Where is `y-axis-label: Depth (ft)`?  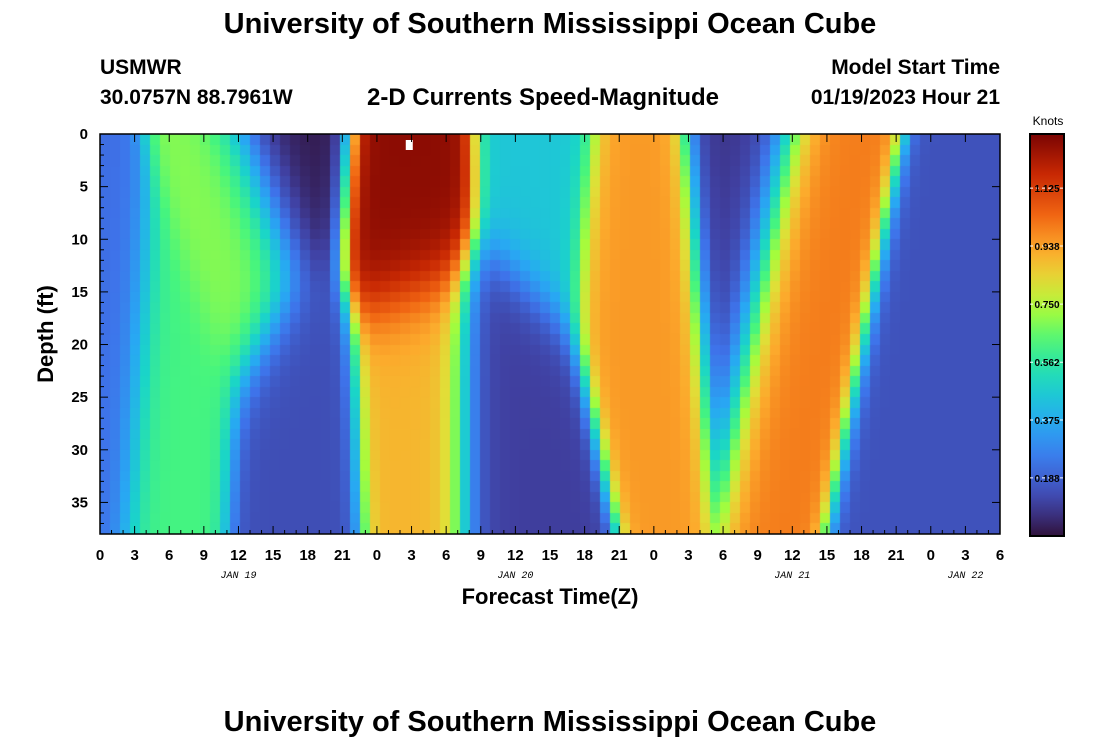 y-axis-label: Depth (ft) is located at coordinates (45, 334).